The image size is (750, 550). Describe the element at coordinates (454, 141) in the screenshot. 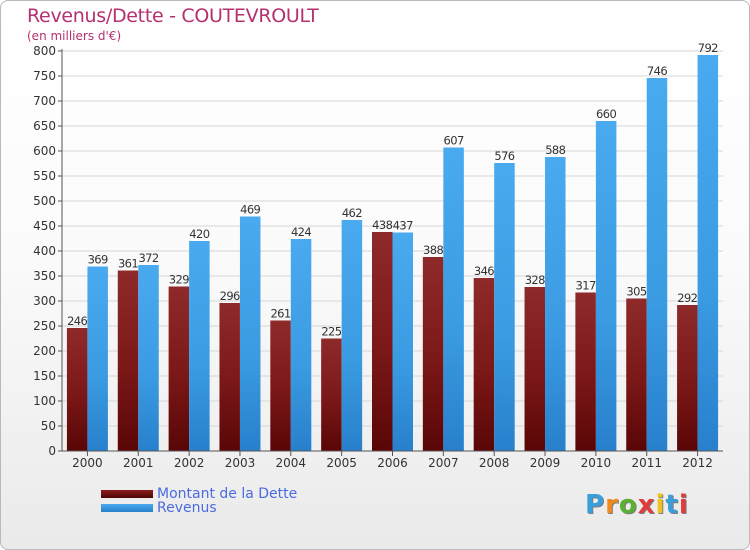

I see `data-label-revenus: 607` at that location.